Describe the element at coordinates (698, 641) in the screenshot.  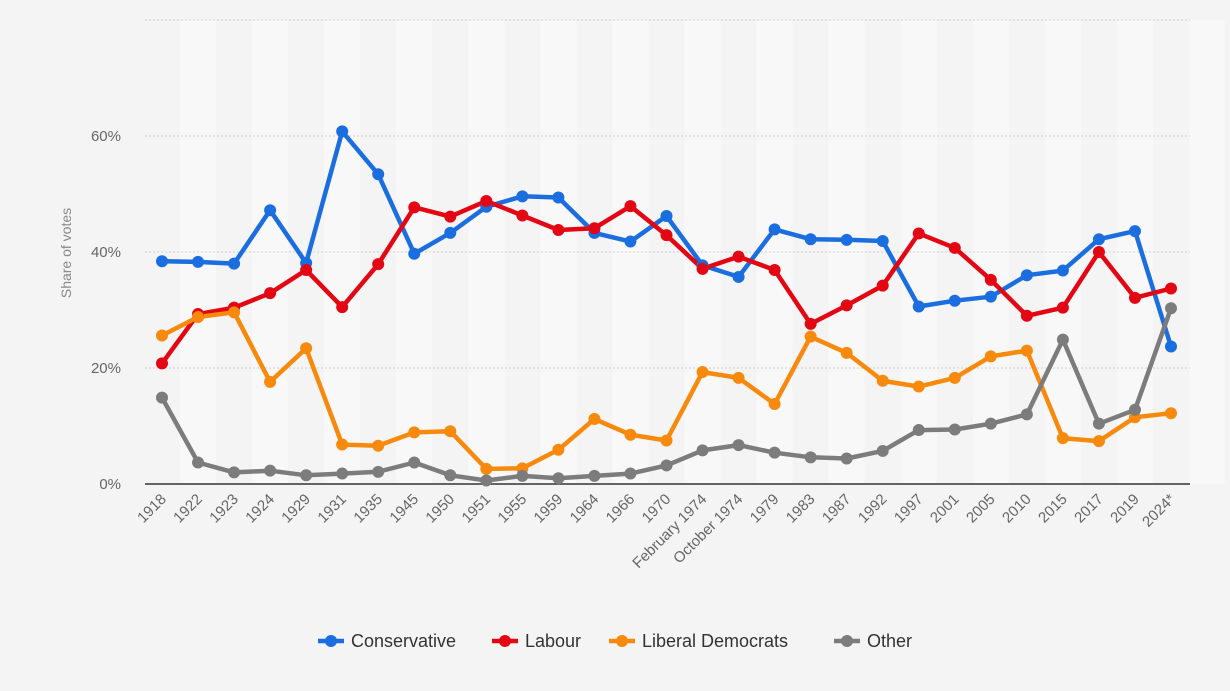
I see `legend-item-liberal-democrats: Liberal Democrats` at that location.